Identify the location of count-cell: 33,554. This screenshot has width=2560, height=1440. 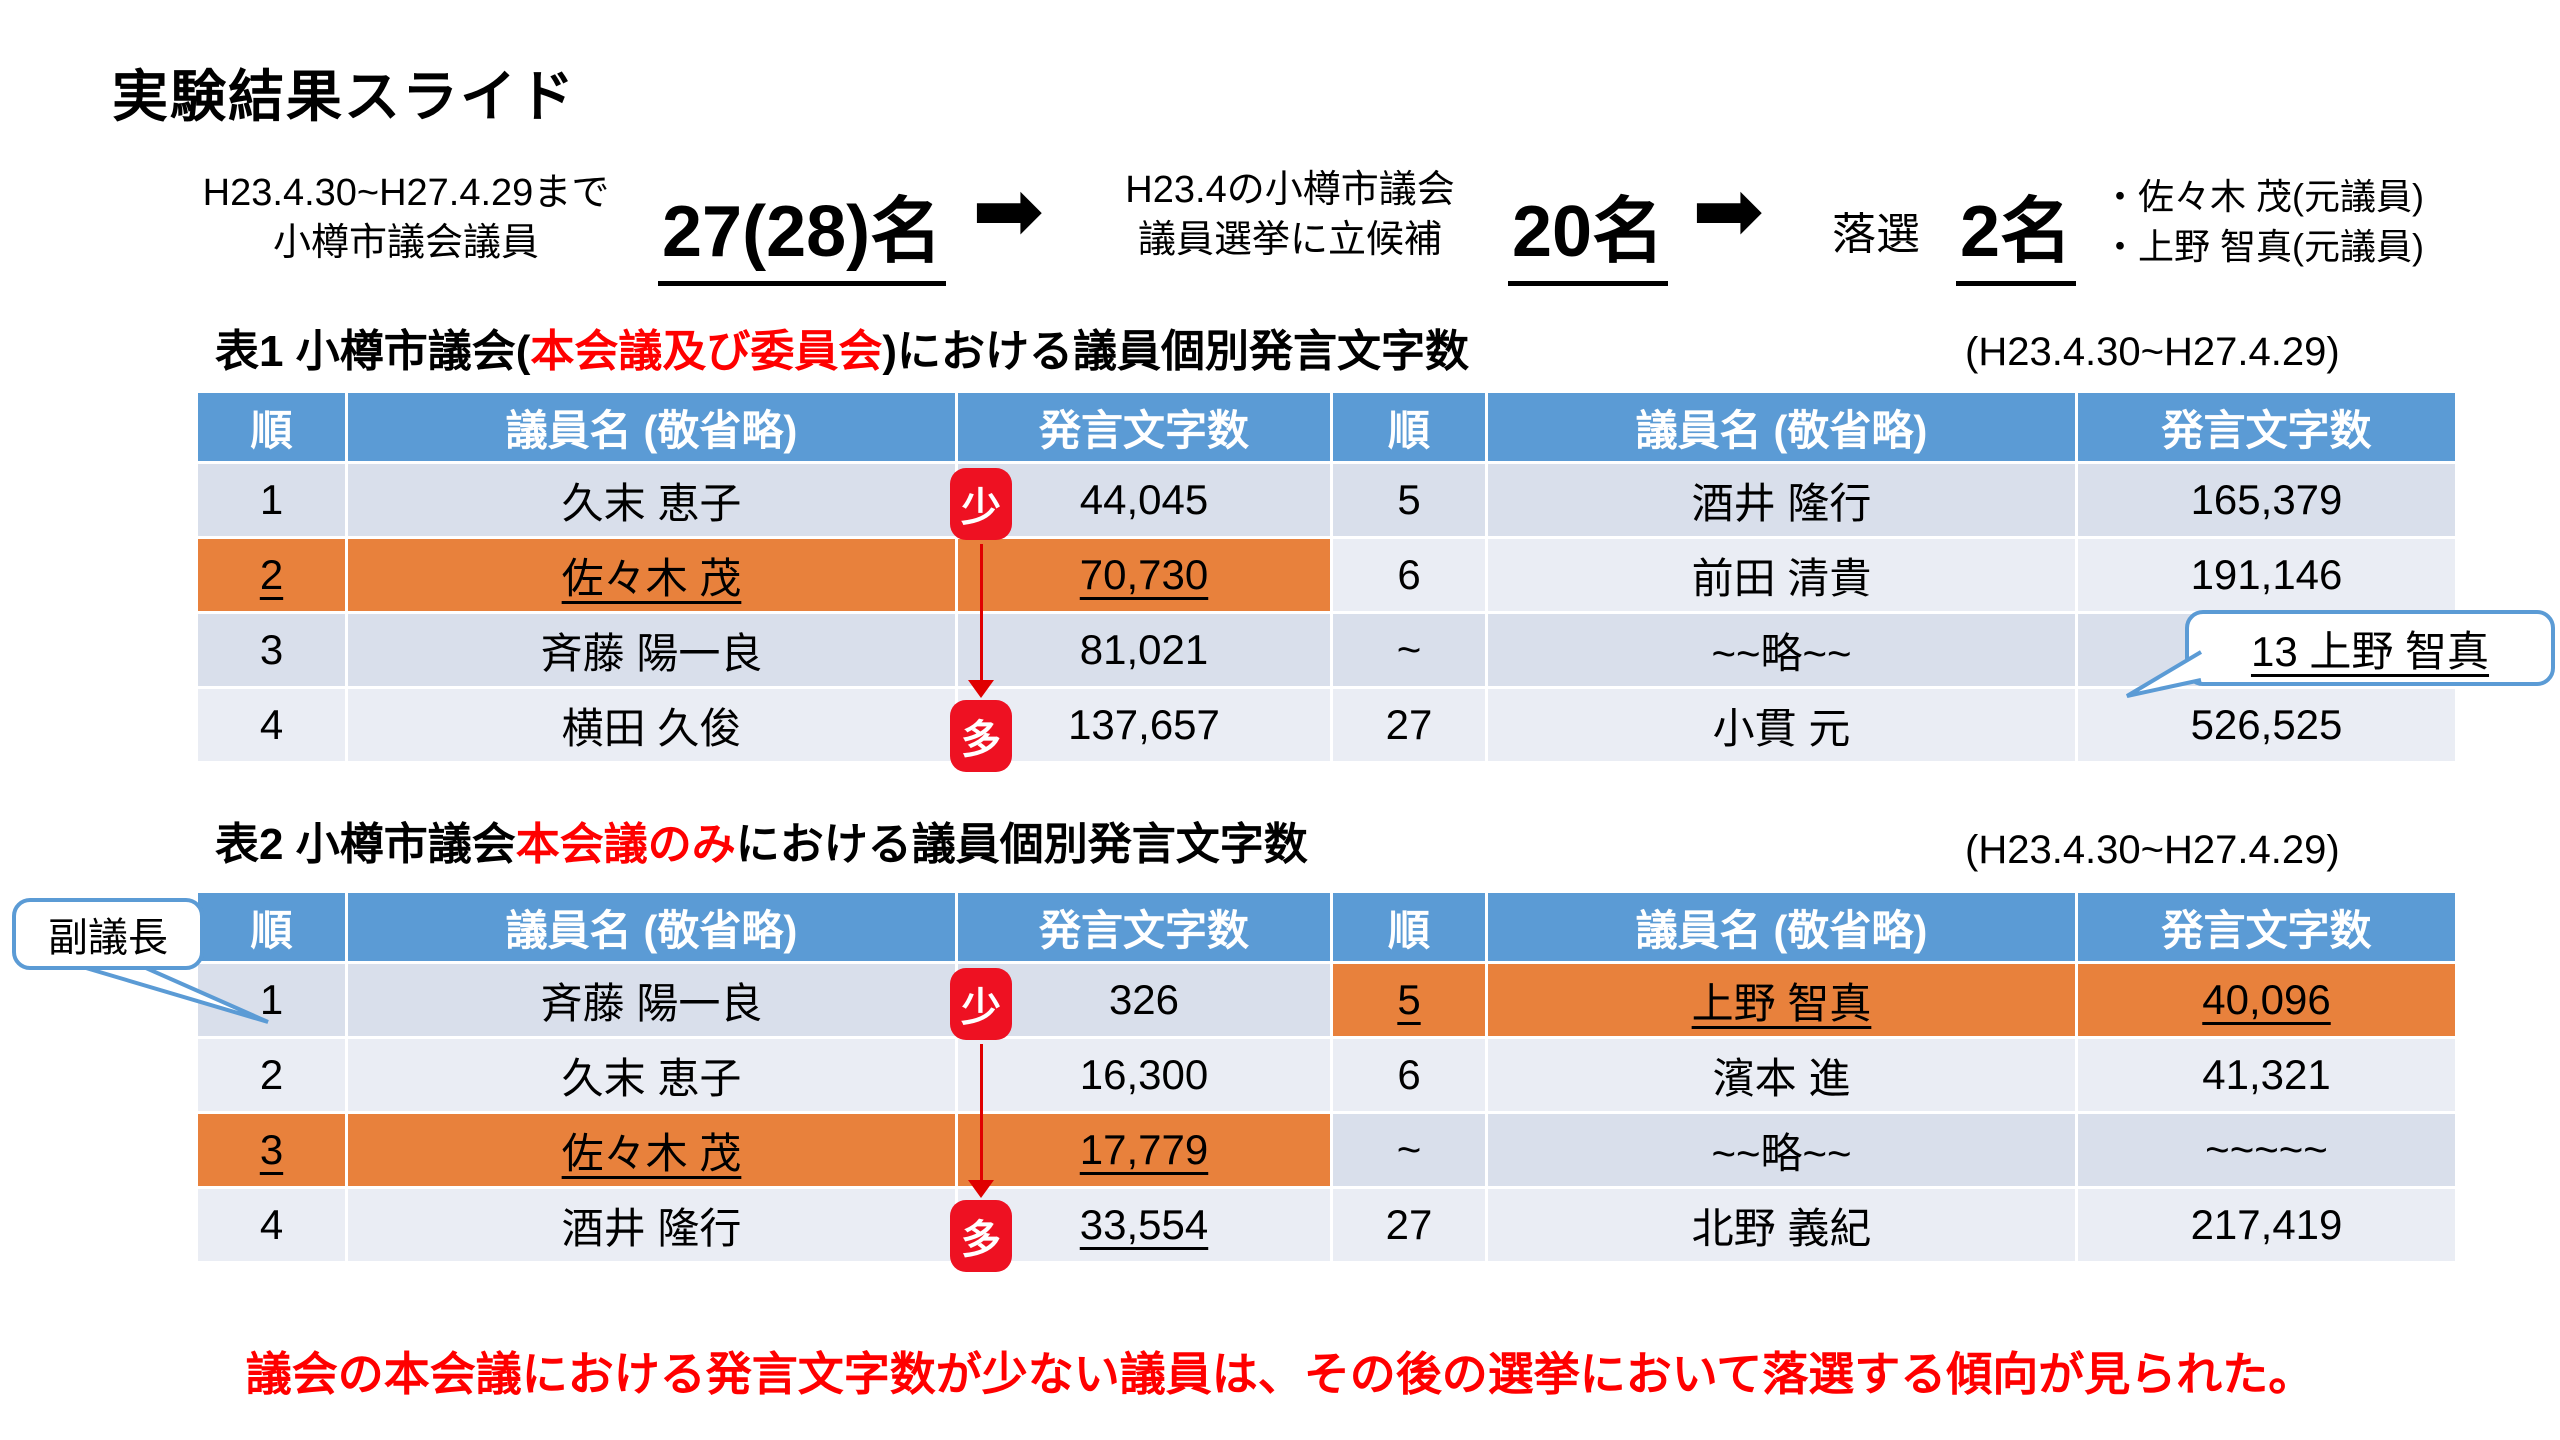
(1144, 1225).